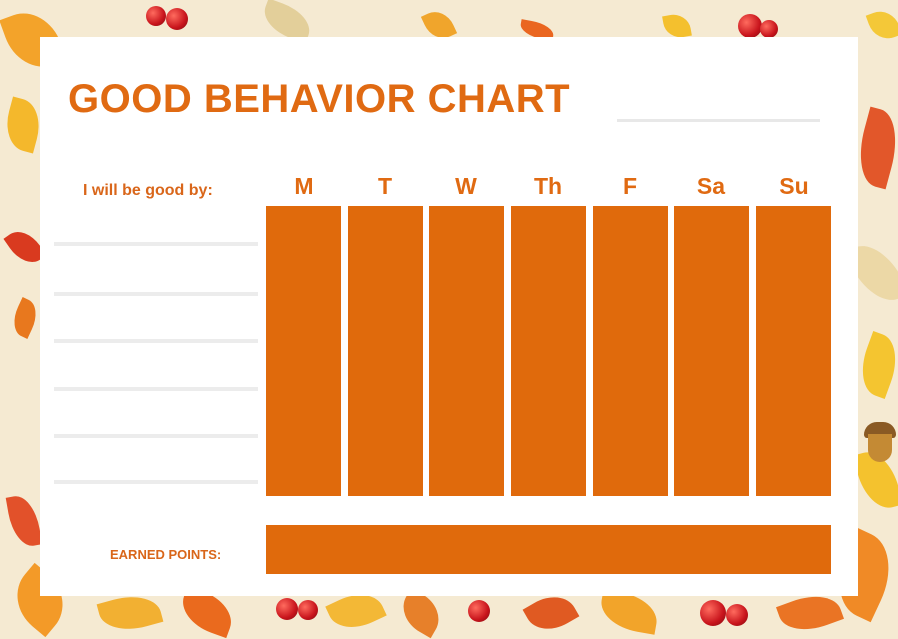 The image size is (898, 639). Describe the element at coordinates (548, 351) in the screenshot. I see `day-column-thursday` at that location.